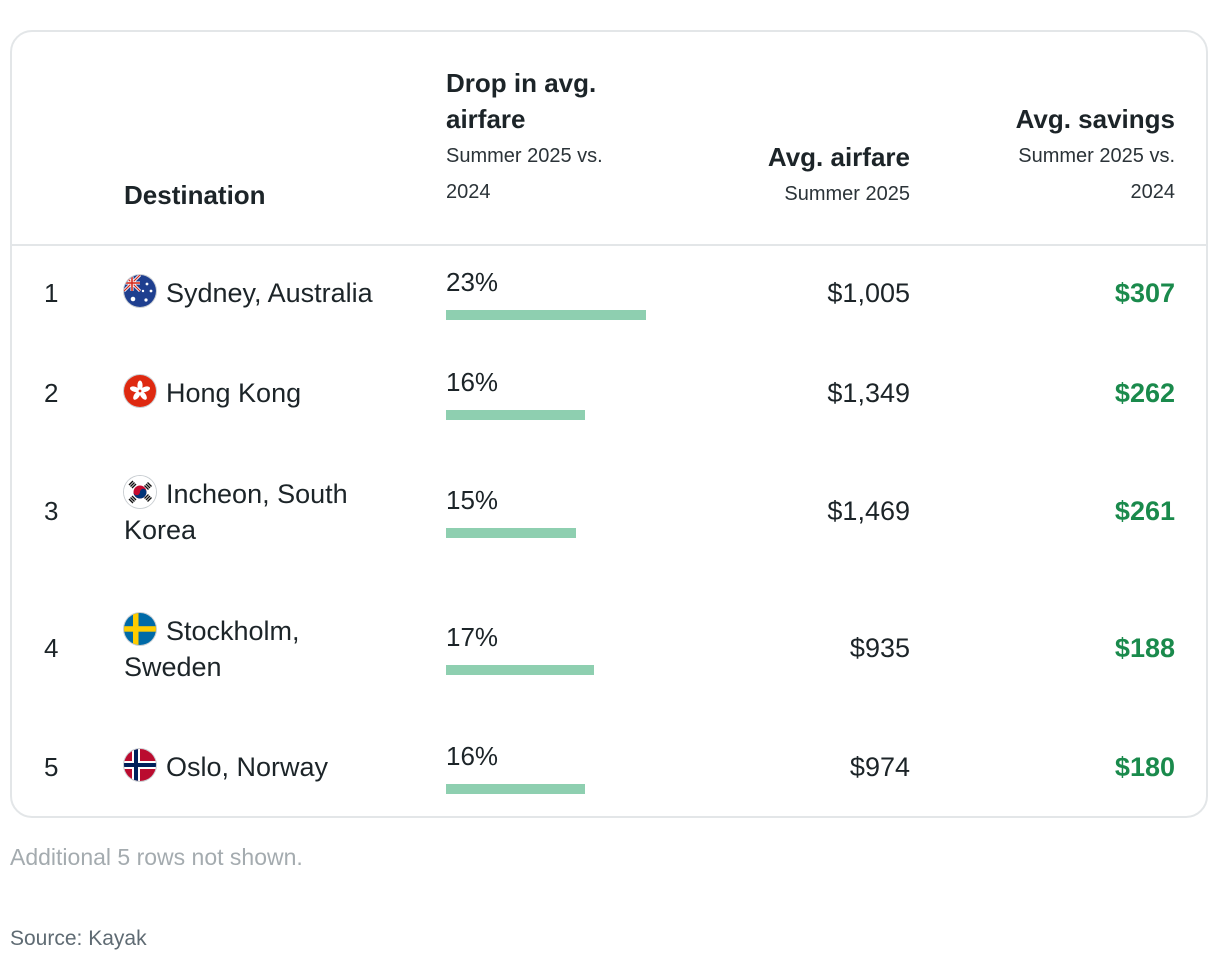  I want to click on destination-cell: Hong Kong, so click(269, 393).